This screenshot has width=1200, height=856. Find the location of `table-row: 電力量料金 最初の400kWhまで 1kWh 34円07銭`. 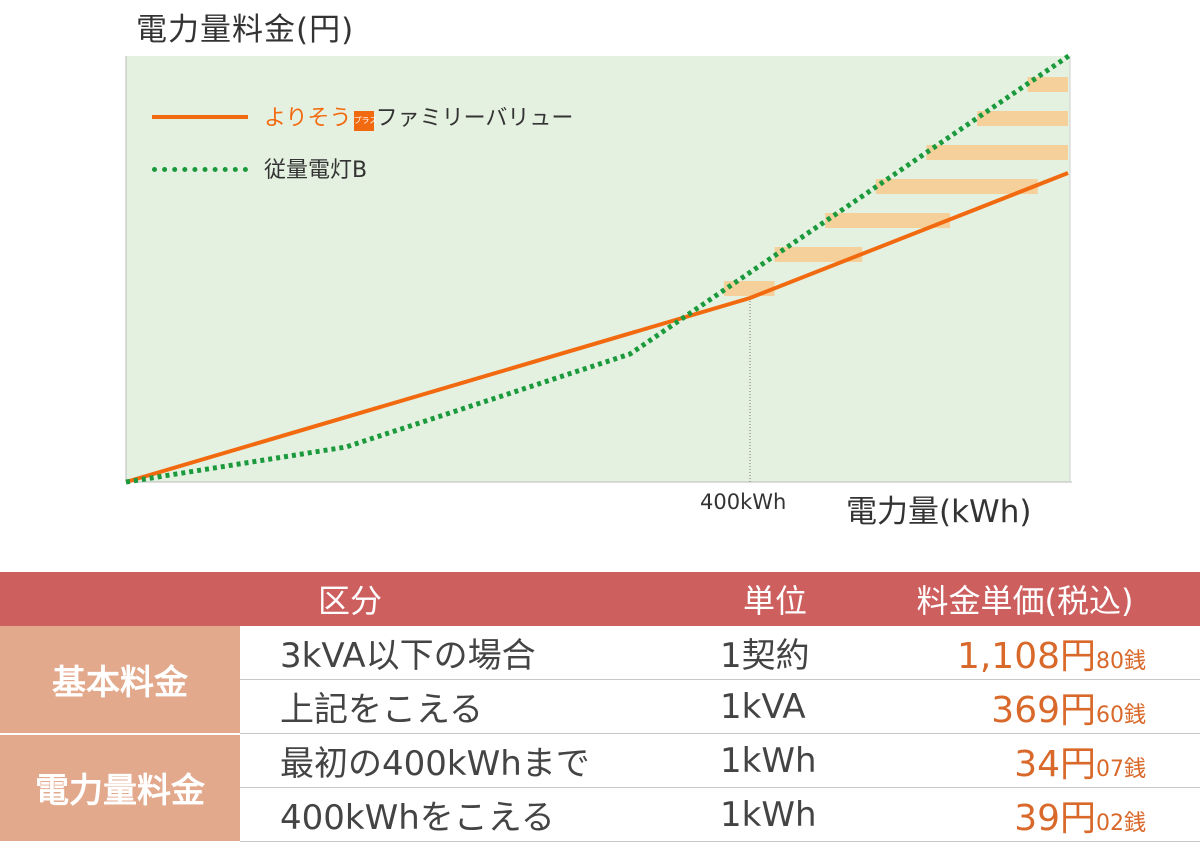

table-row: 電力量料金 最初の400kWhまで 1kWh 34円07銭 is located at coordinates (600, 788).